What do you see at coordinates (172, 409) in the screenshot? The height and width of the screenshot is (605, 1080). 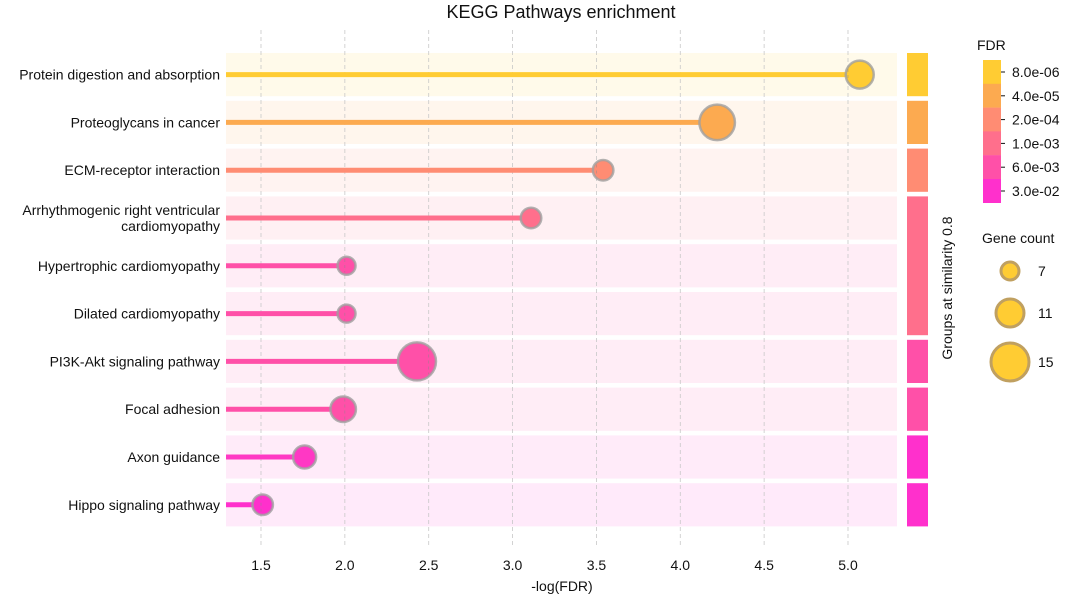 I see `category-label: Focal adhesion` at bounding box center [172, 409].